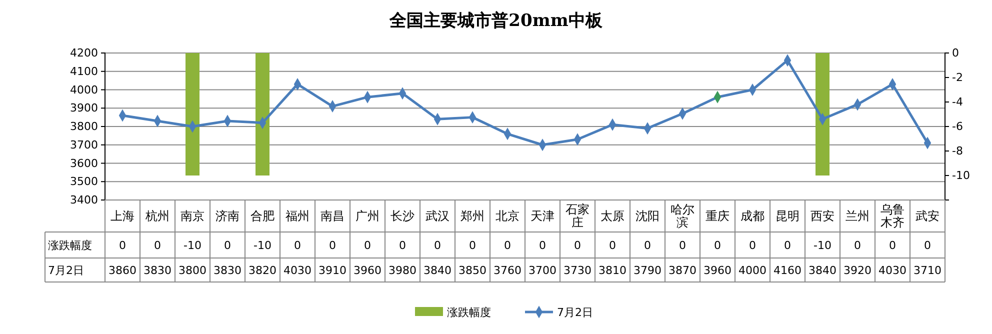  What do you see at coordinates (961, 175) in the screenshot?
I see `y2-tick-label: -10` at bounding box center [961, 175].